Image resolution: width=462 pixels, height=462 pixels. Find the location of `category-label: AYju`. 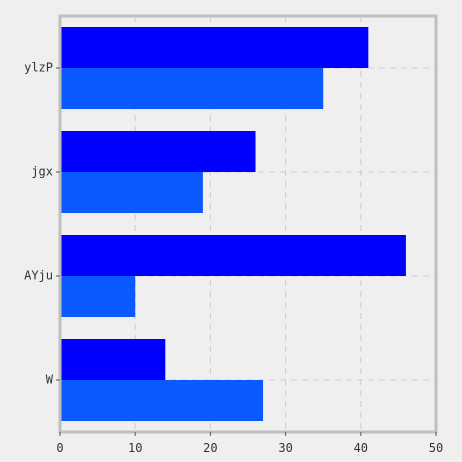

category-label: AYju is located at coordinates (38, 276).